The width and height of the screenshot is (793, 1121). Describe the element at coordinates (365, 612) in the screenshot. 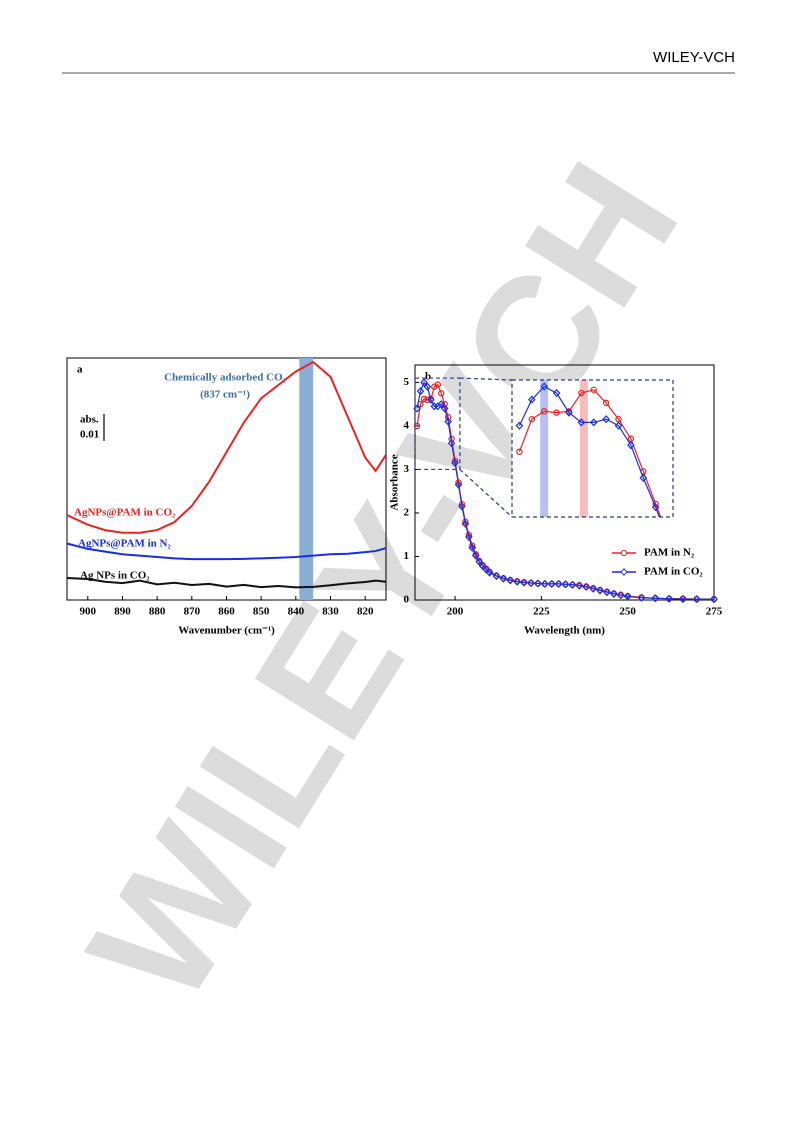

I see `x-tick-label: 820` at that location.